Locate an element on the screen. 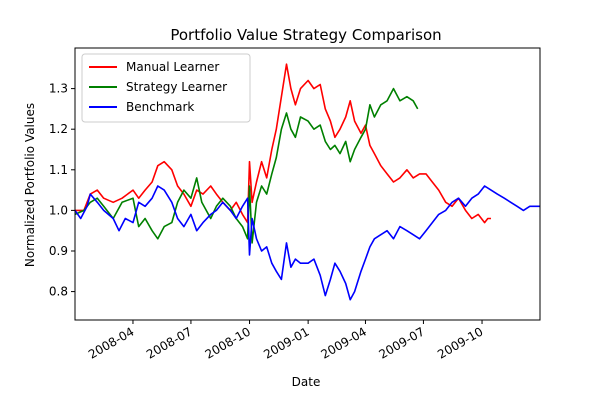  y-tick-label: 1.0 is located at coordinates (58, 210).